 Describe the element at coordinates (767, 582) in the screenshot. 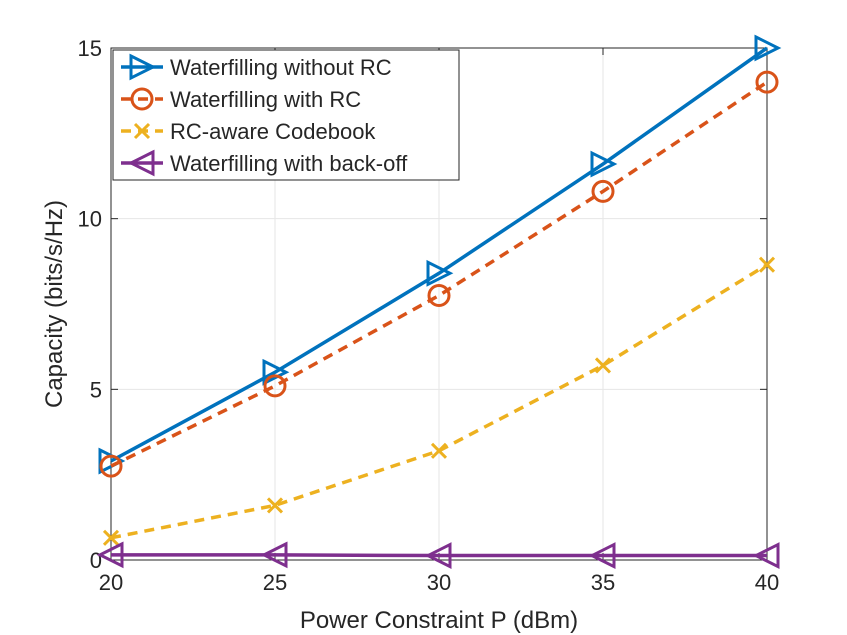

I see `x-tick-label: 40` at that location.